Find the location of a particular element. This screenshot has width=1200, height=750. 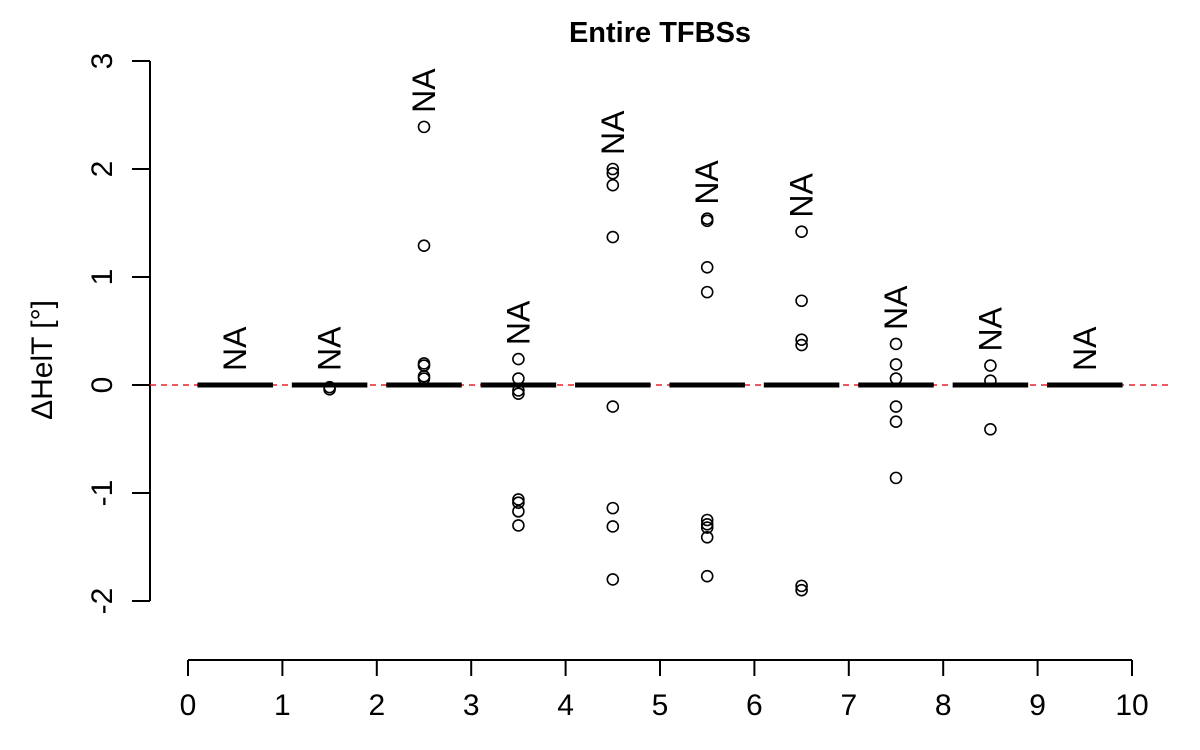

x-axis: 0 1 2 3 4 5 6 7 8 9 10 is located at coordinates (664, 690).